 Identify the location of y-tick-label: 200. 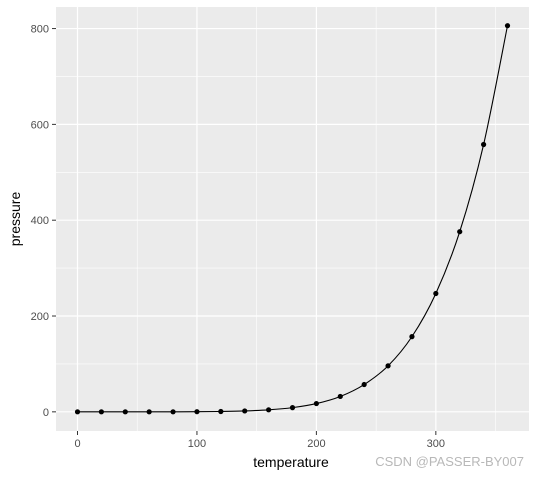
(40, 317).